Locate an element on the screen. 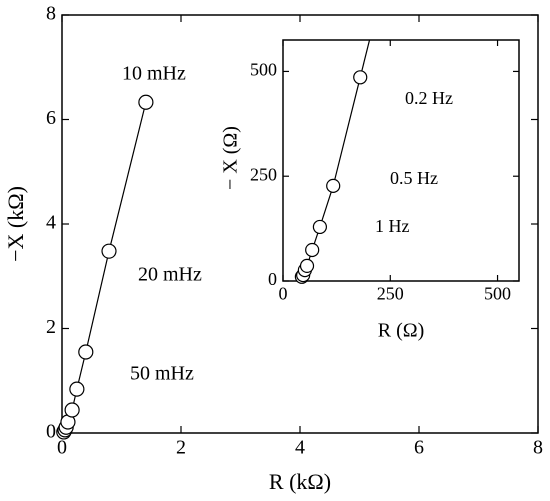 The width and height of the screenshot is (550, 501). annotation: 0.2 Hz is located at coordinates (429, 98).